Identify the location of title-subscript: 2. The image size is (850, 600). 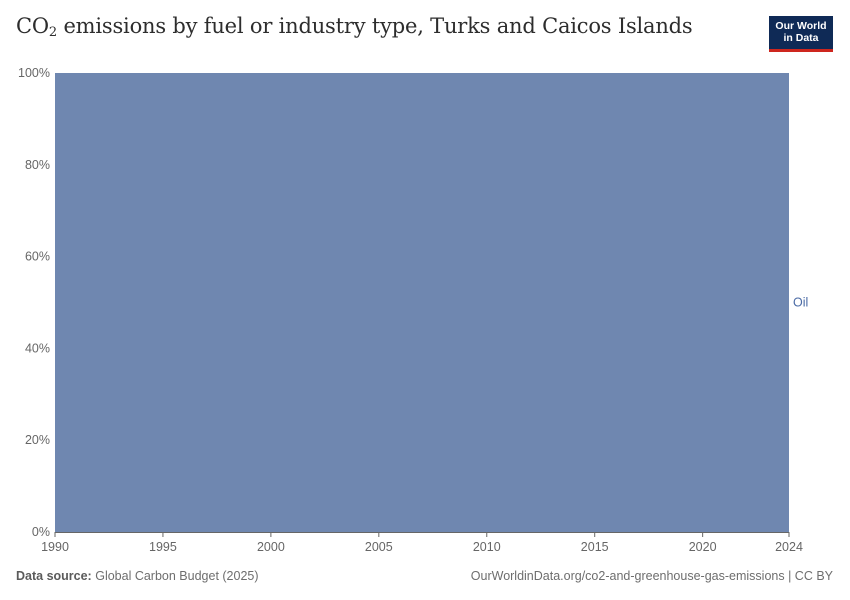
(52, 32).